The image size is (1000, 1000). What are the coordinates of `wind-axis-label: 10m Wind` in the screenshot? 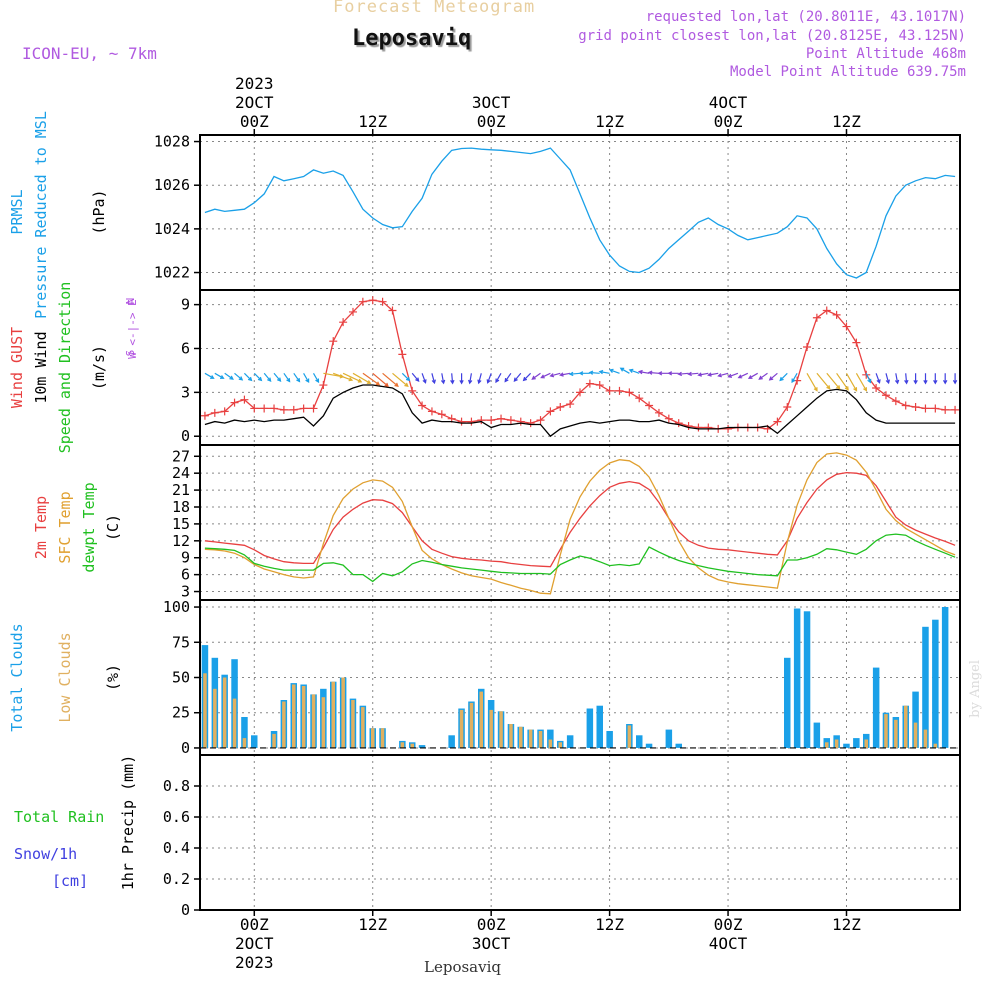 It's located at (41, 367).